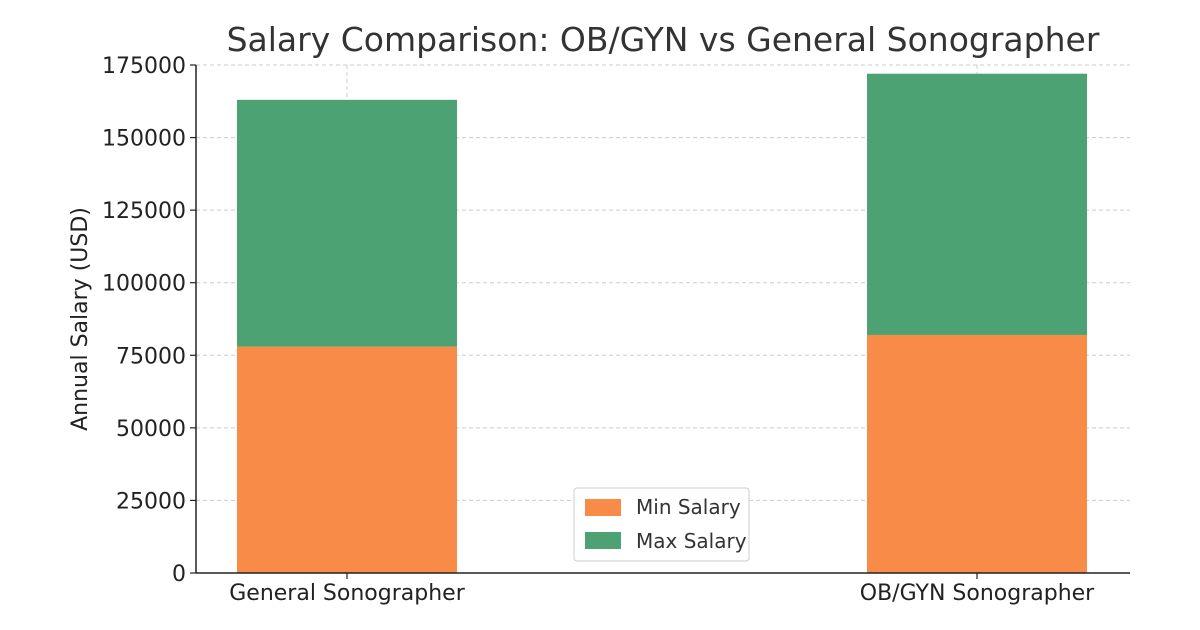  What do you see at coordinates (347, 459) in the screenshot?
I see `bar-min-salary-general` at bounding box center [347, 459].